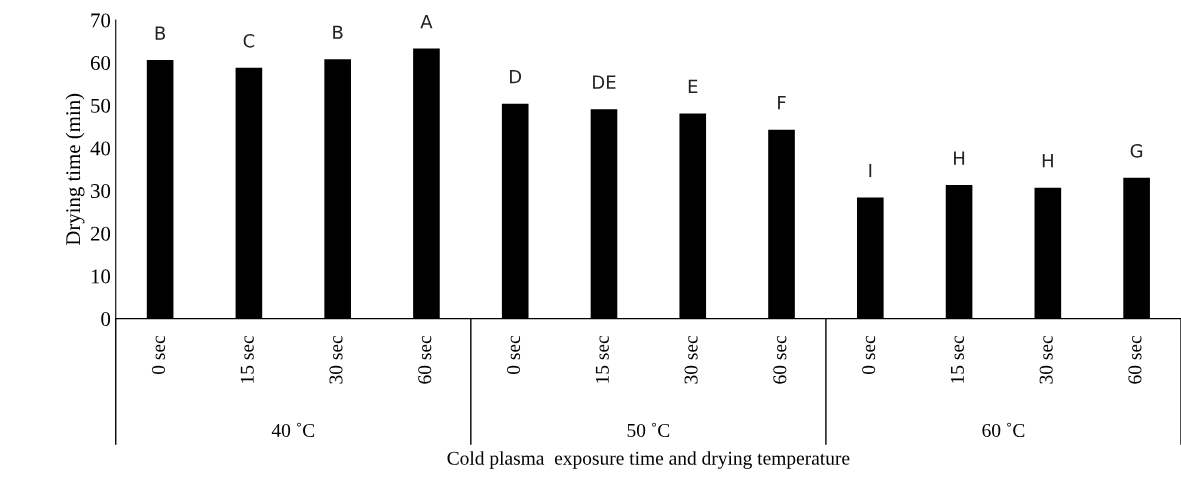  I want to click on data-label: G, so click(1136, 151).